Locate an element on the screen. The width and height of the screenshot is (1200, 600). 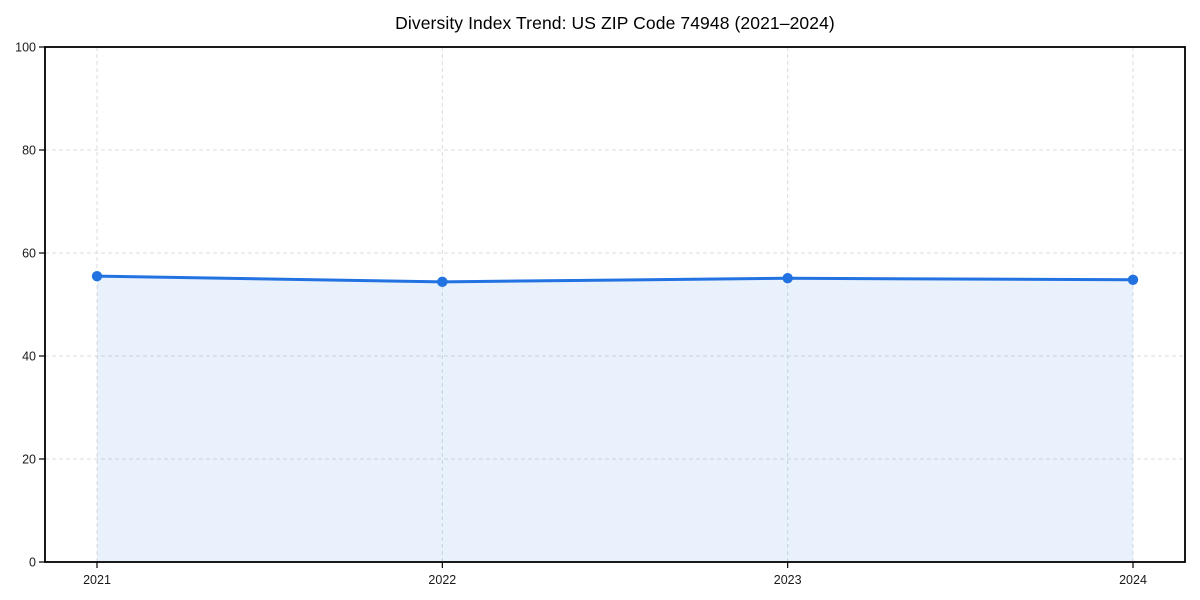
x-axis-tick-label-2022: 2022 is located at coordinates (442, 580).